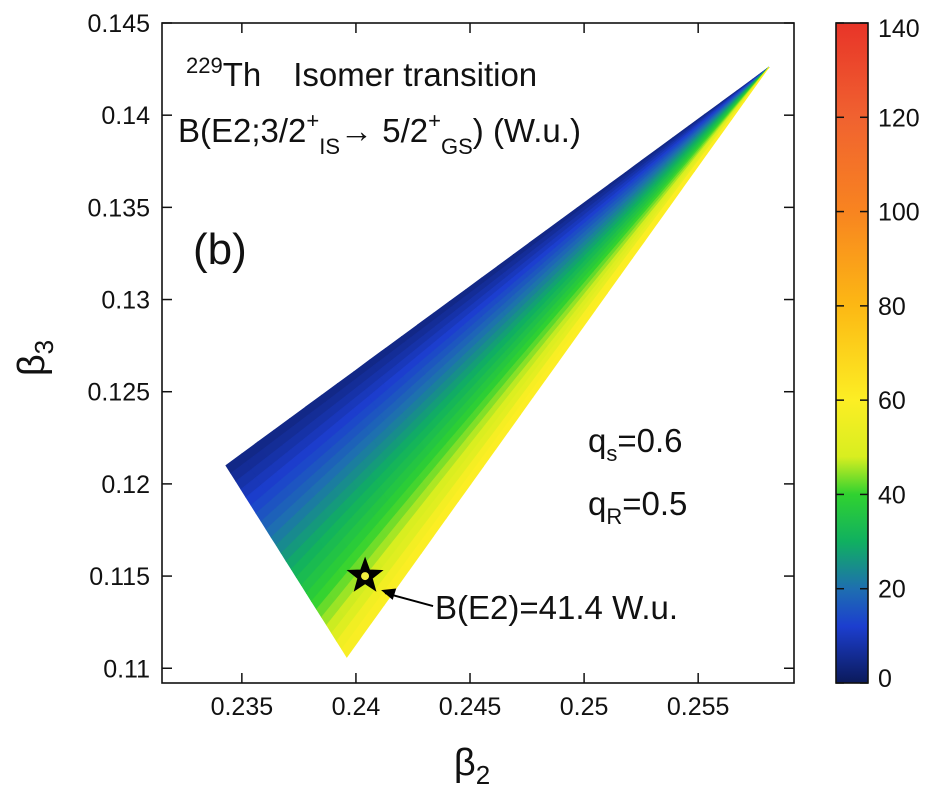 This screenshot has height=788, width=951. I want to click on annotation-group: B(E2)=41.4 W.u., so click(512, 591).